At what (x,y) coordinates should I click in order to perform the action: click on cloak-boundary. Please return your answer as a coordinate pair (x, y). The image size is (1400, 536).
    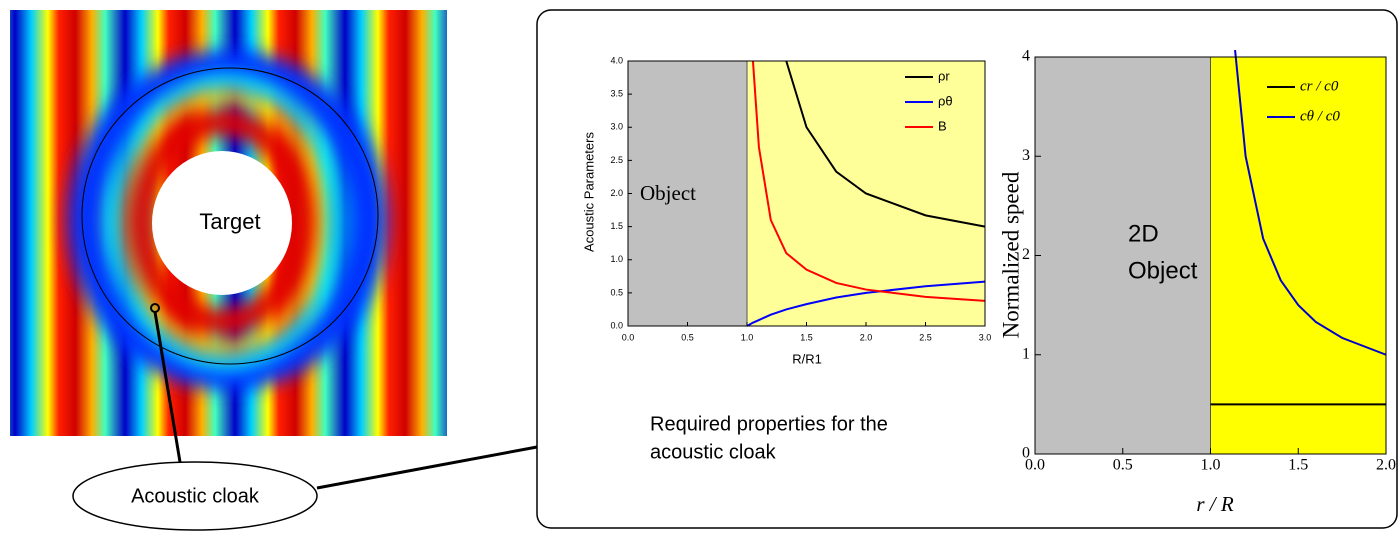
    Looking at the image, I should click on (230, 216).